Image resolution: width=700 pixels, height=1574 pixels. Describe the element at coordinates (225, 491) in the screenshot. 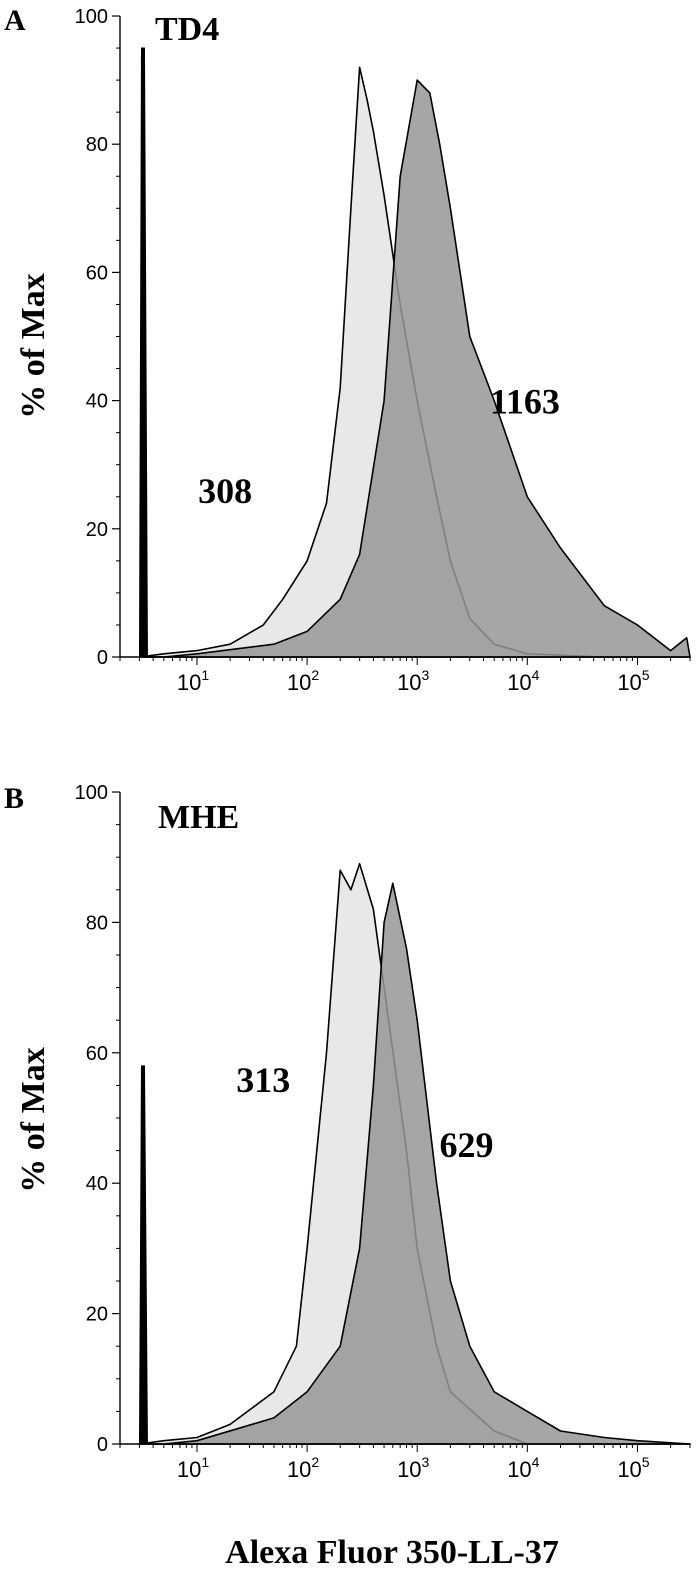

I see `panel-a-annotation: 308` at that location.